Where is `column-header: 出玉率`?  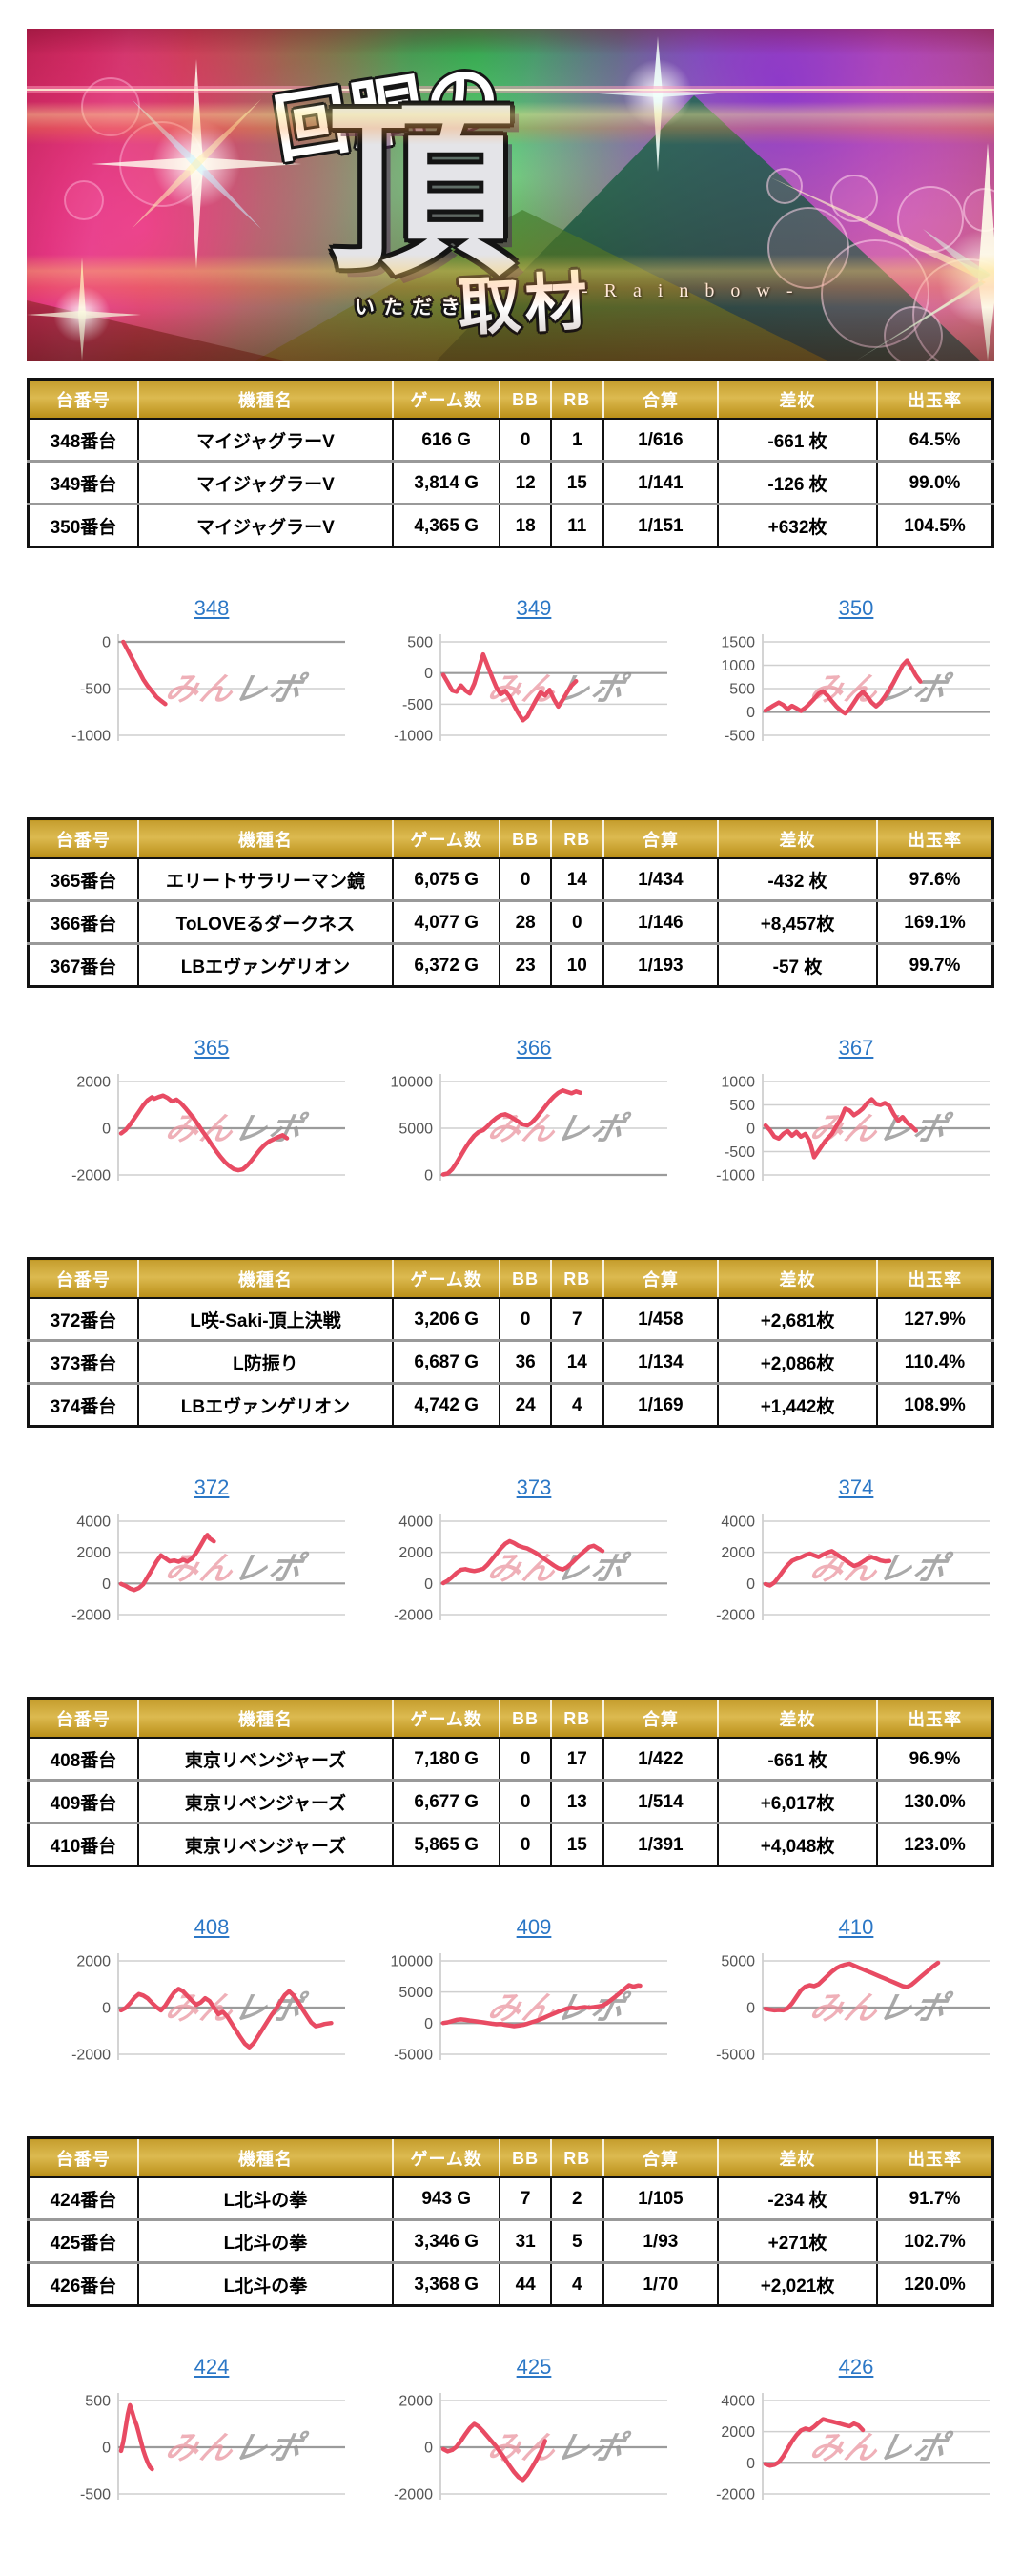
column-header: 出玉率 is located at coordinates (935, 1278).